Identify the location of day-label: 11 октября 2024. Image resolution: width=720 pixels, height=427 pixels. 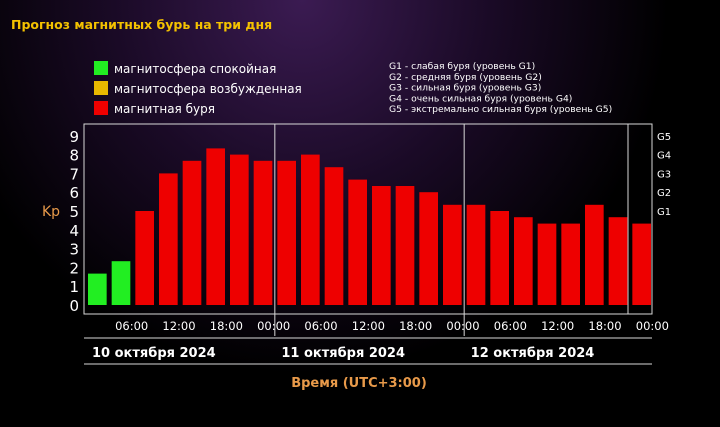
(343, 353).